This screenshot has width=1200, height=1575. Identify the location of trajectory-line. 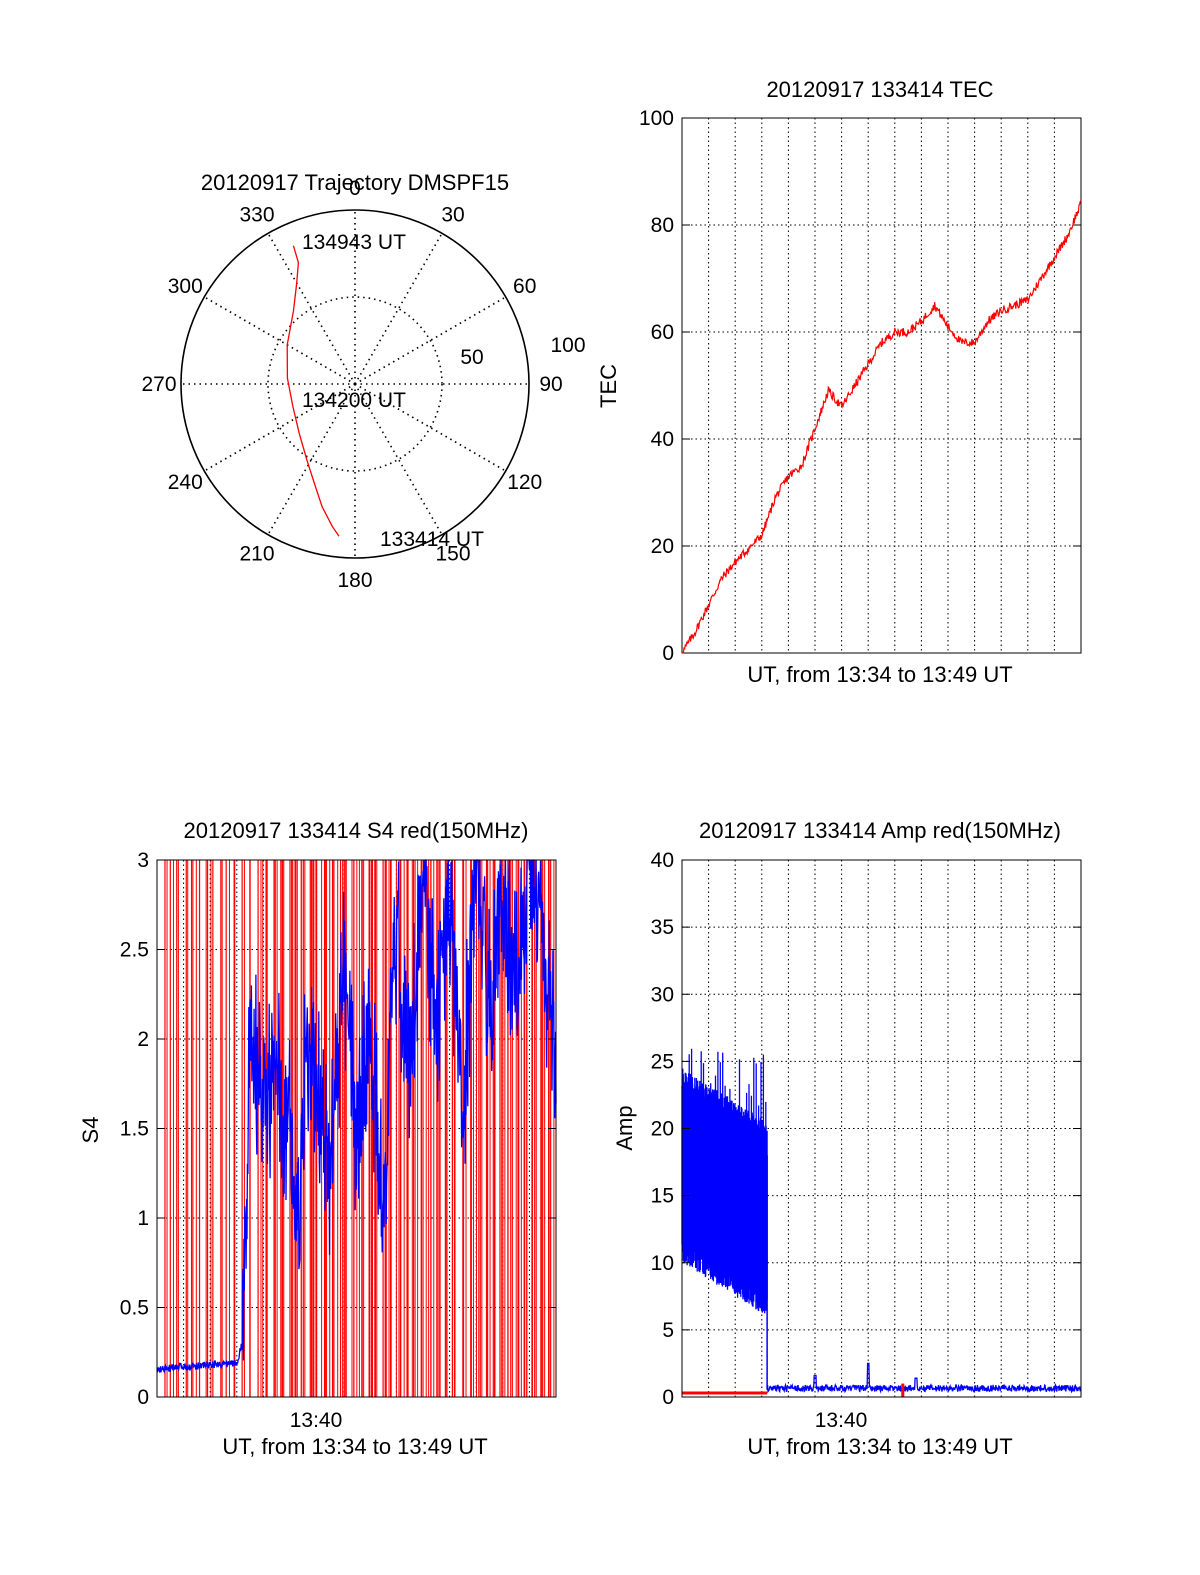
(313, 391).